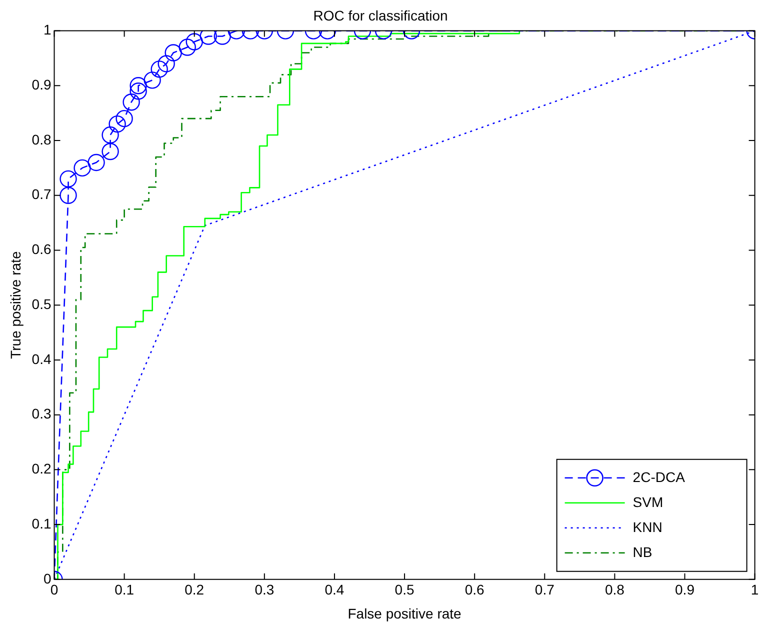 The width and height of the screenshot is (764, 631). What do you see at coordinates (42, 249) in the screenshot?
I see `y-tick-label: 0.6` at bounding box center [42, 249].